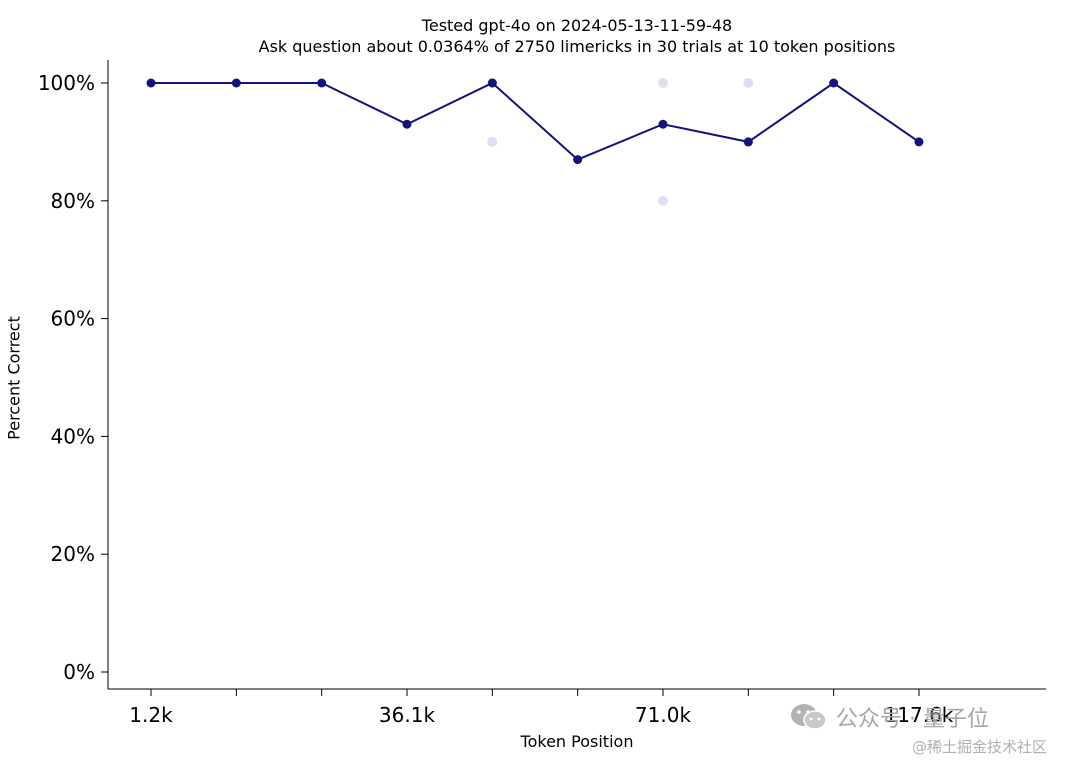 This screenshot has width=1080, height=763. Describe the element at coordinates (980, 747) in the screenshot. I see `watermark-site: @稀土掘金技术社区` at that location.